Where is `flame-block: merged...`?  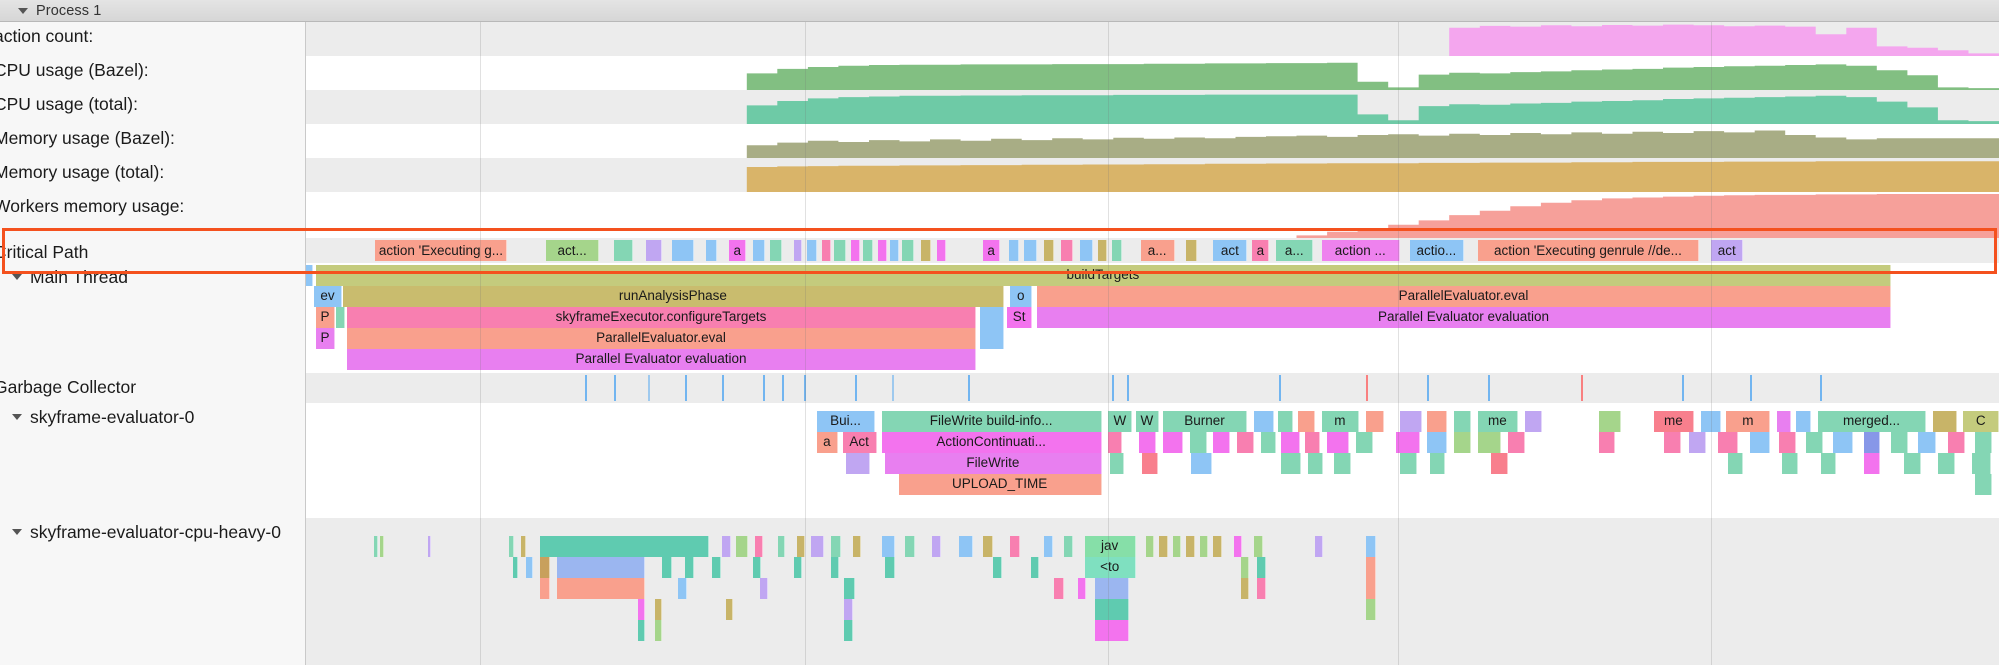 flame-block: merged... is located at coordinates (1872, 421).